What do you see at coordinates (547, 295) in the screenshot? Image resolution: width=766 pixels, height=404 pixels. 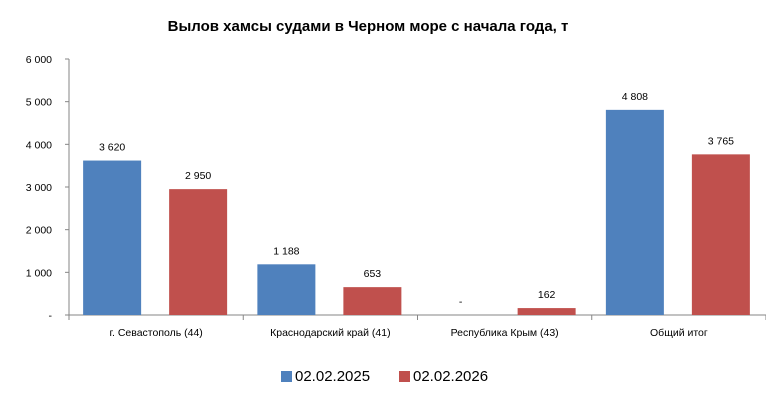 I see `data-label: 162` at bounding box center [547, 295].